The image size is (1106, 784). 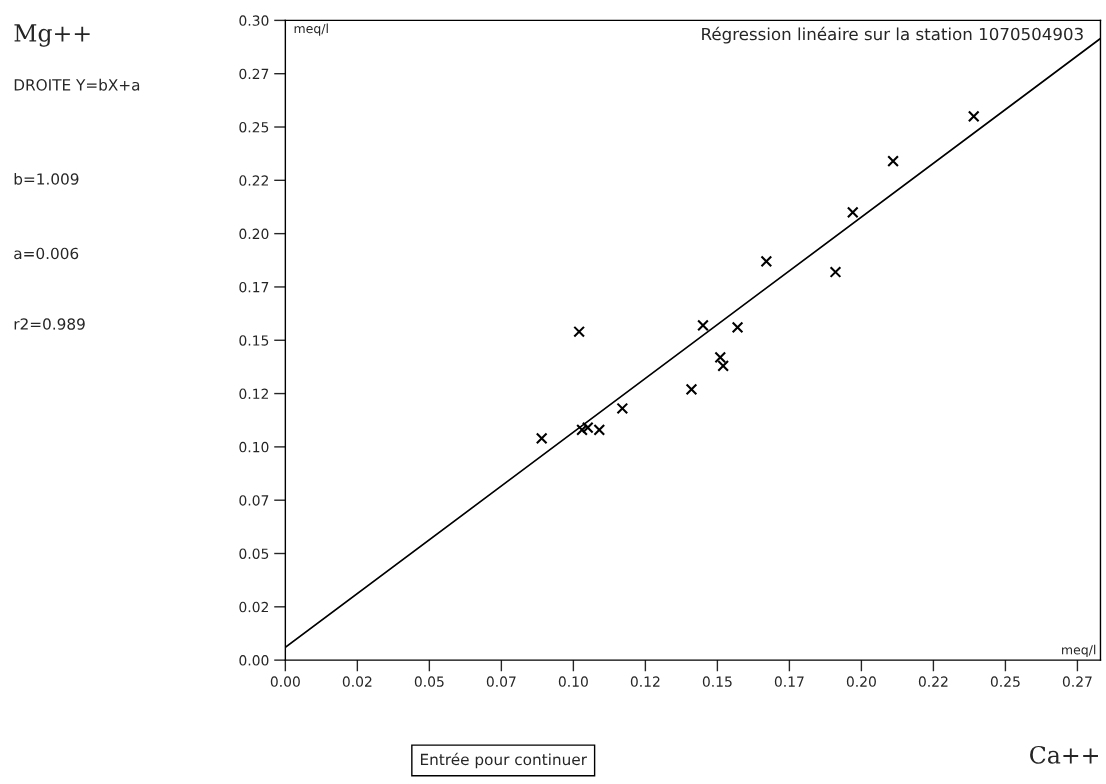 What do you see at coordinates (573, 681) in the screenshot?
I see `x-tick-label: 0.10` at bounding box center [573, 681].